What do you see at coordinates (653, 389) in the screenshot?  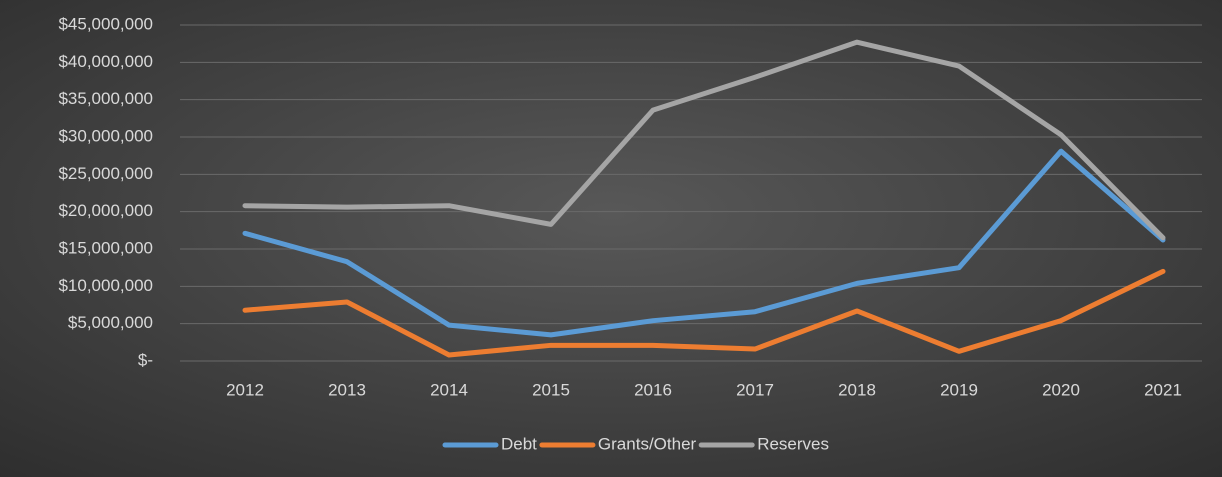 I see `x-tick-label: 2016` at bounding box center [653, 389].